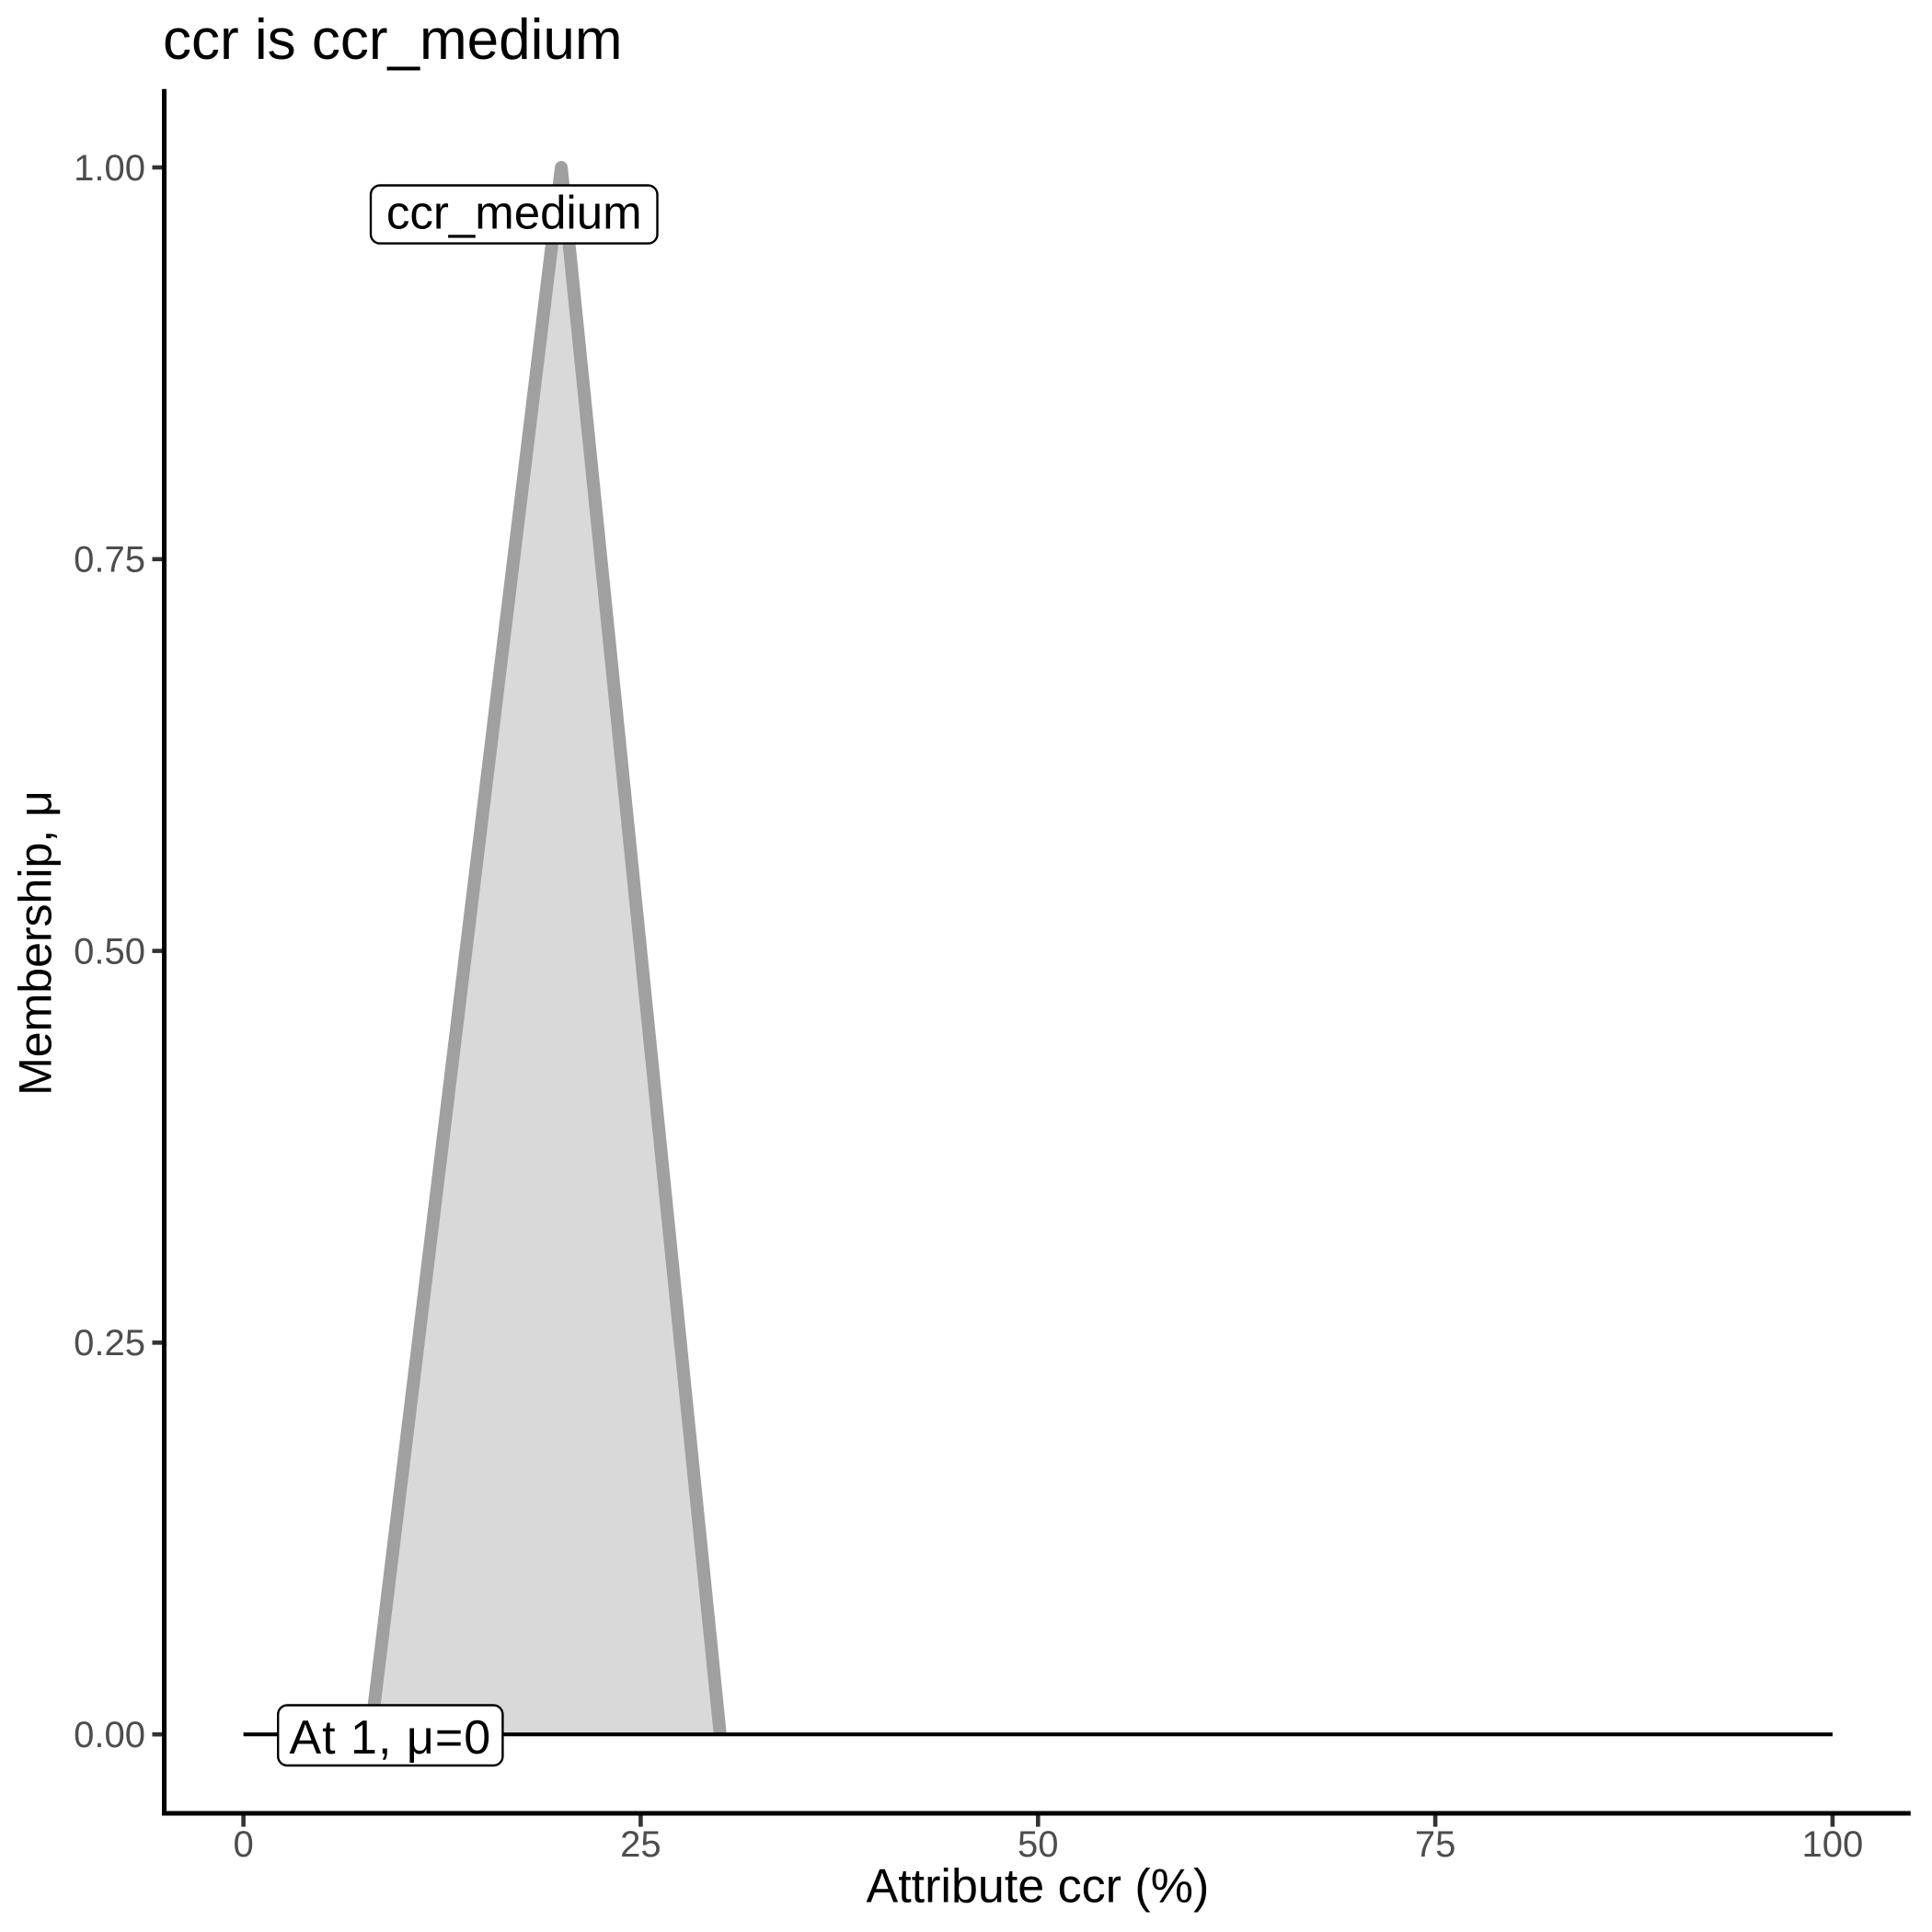 This screenshot has height=1932, width=1932. Describe the element at coordinates (109, 1343) in the screenshot. I see `svg-text: 0.25` at that location.